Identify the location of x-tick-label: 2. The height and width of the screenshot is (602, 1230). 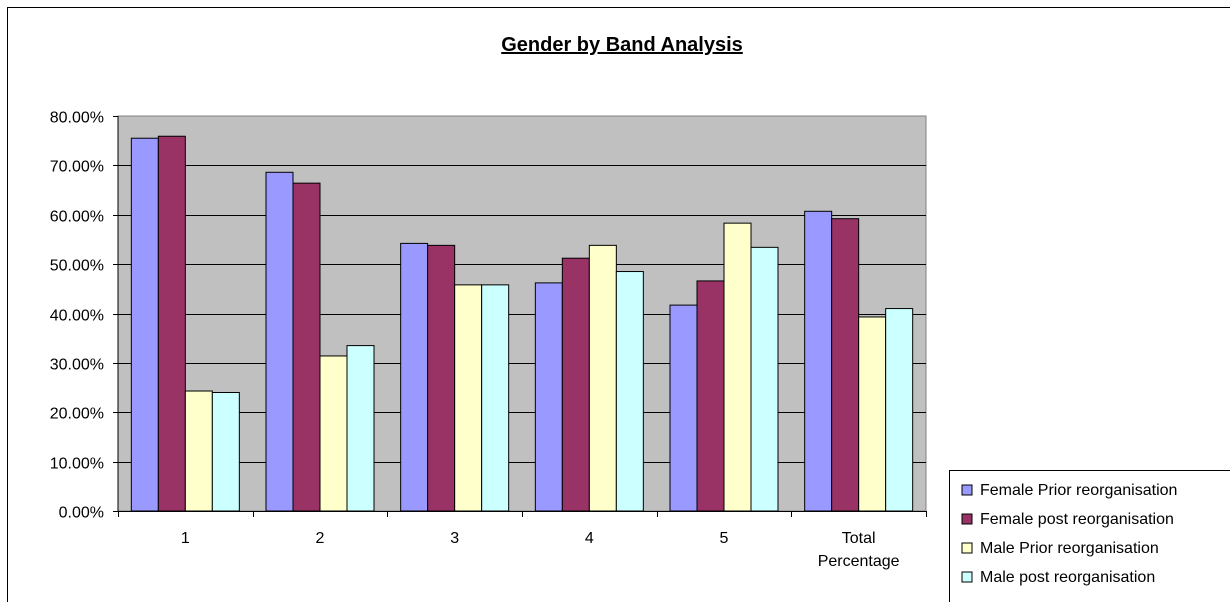
(320, 538).